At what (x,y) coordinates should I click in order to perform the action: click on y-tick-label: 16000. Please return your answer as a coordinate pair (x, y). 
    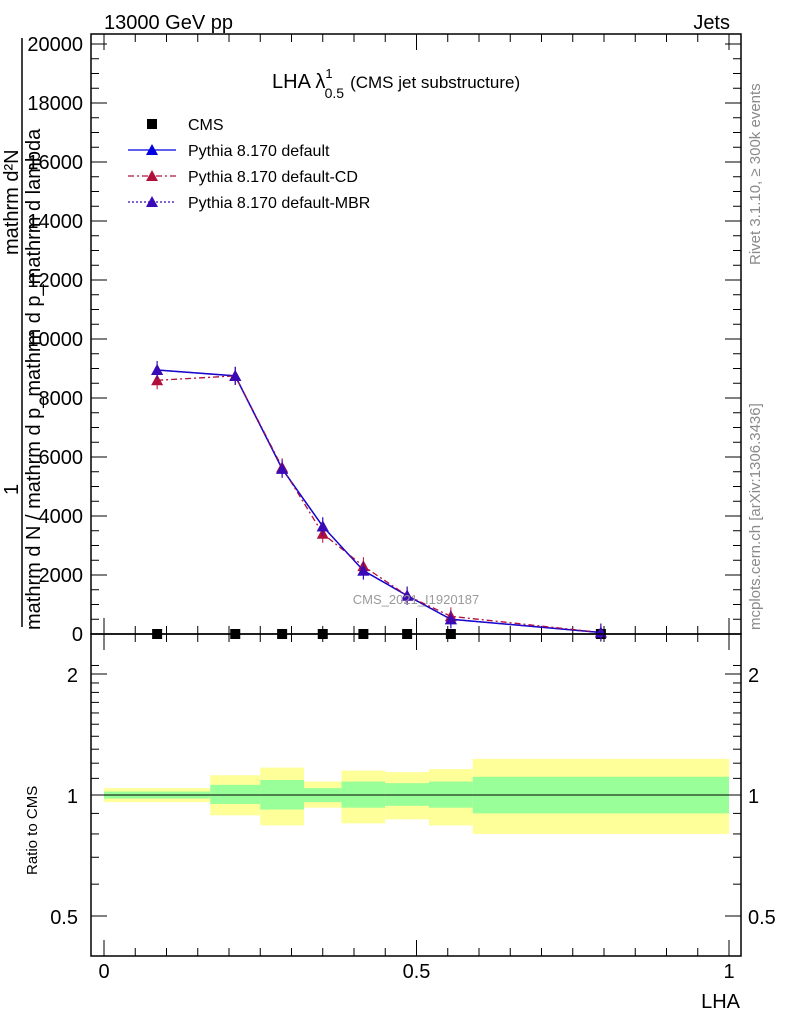
    Looking at the image, I should click on (55, 163).